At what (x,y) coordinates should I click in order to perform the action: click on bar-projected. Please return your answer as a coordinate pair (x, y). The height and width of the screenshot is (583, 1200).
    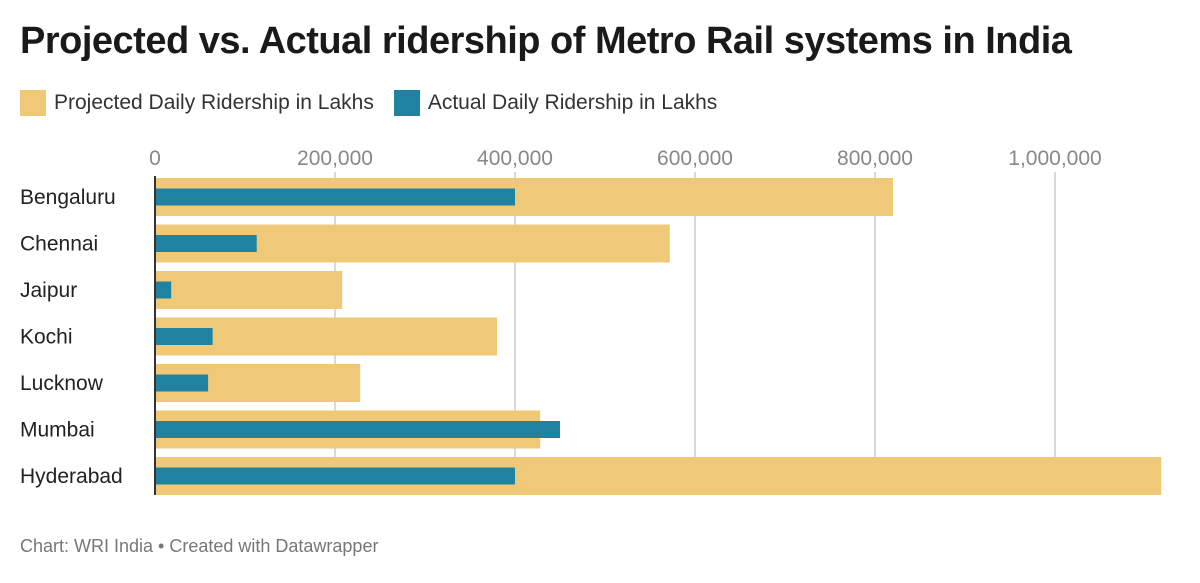
    Looking at the image, I should click on (249, 290).